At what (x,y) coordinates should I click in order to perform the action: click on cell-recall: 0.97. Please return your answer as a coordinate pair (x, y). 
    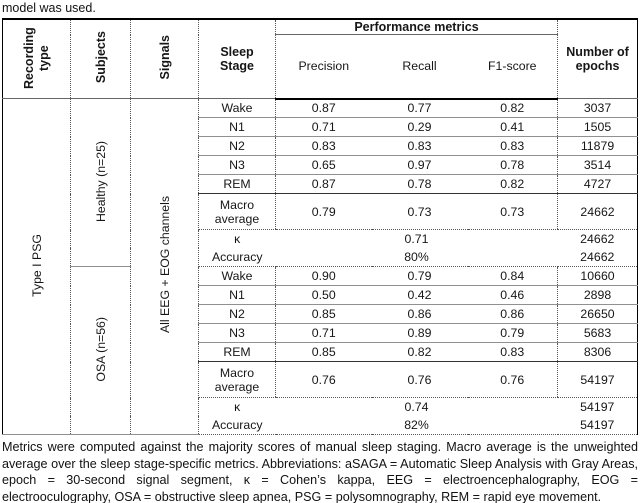
    Looking at the image, I should click on (419, 165).